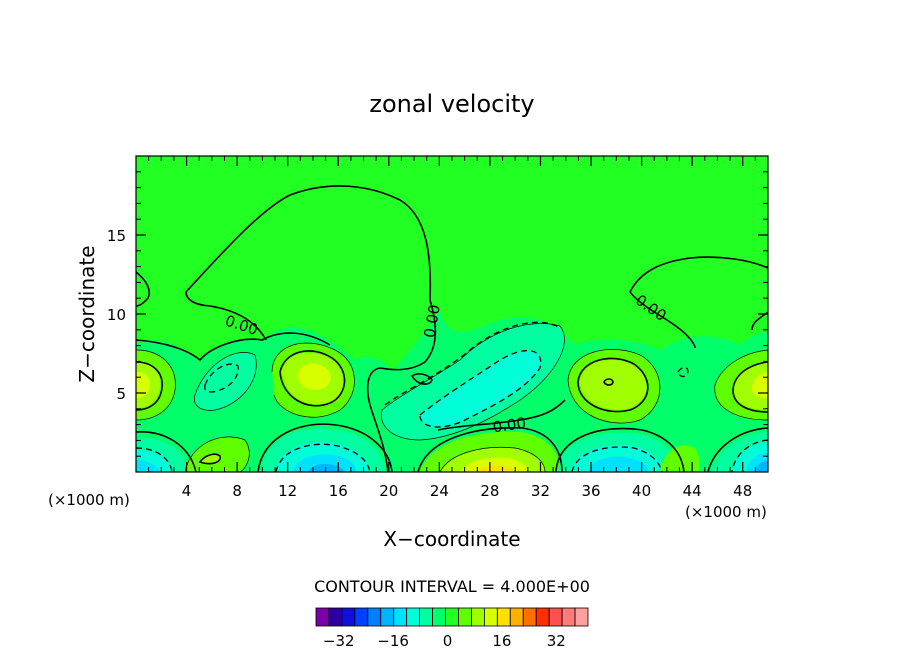 Image resolution: width=904 pixels, height=654 pixels. Describe the element at coordinates (339, 641) in the screenshot. I see `colorbar-tick-label-0: −32` at that location.